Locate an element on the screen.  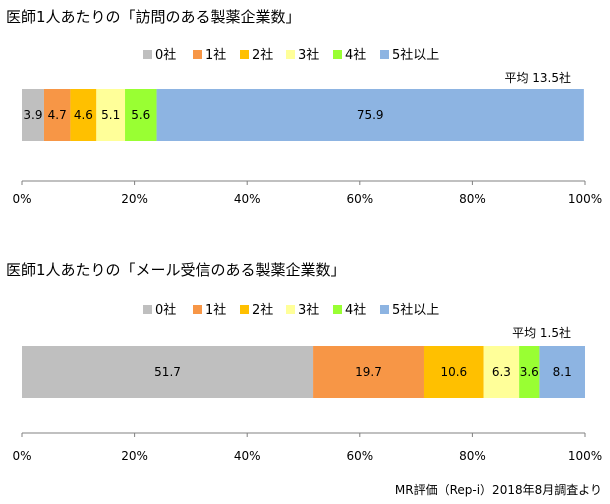
chart-1-legend-label-3: 3社 is located at coordinates (308, 55).